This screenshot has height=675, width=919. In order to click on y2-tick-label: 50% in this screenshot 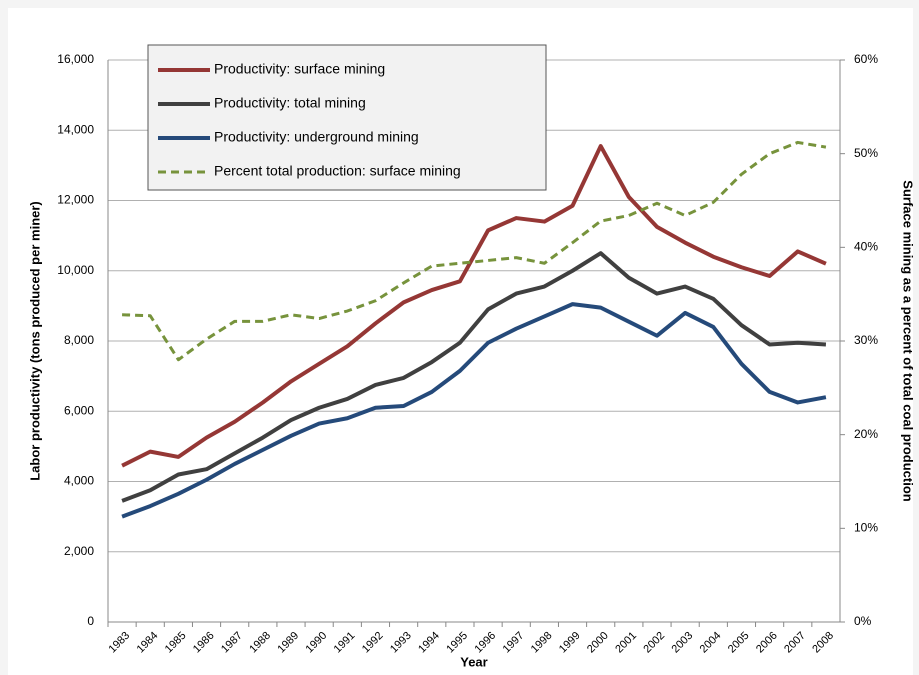, I will do `click(866, 153)`.